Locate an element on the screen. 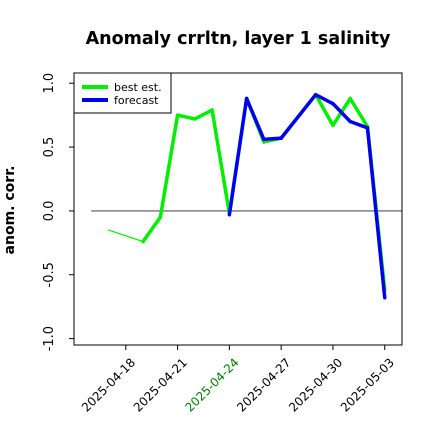 The image size is (440, 440). legend: best est.forecast is located at coordinates (122, 93).